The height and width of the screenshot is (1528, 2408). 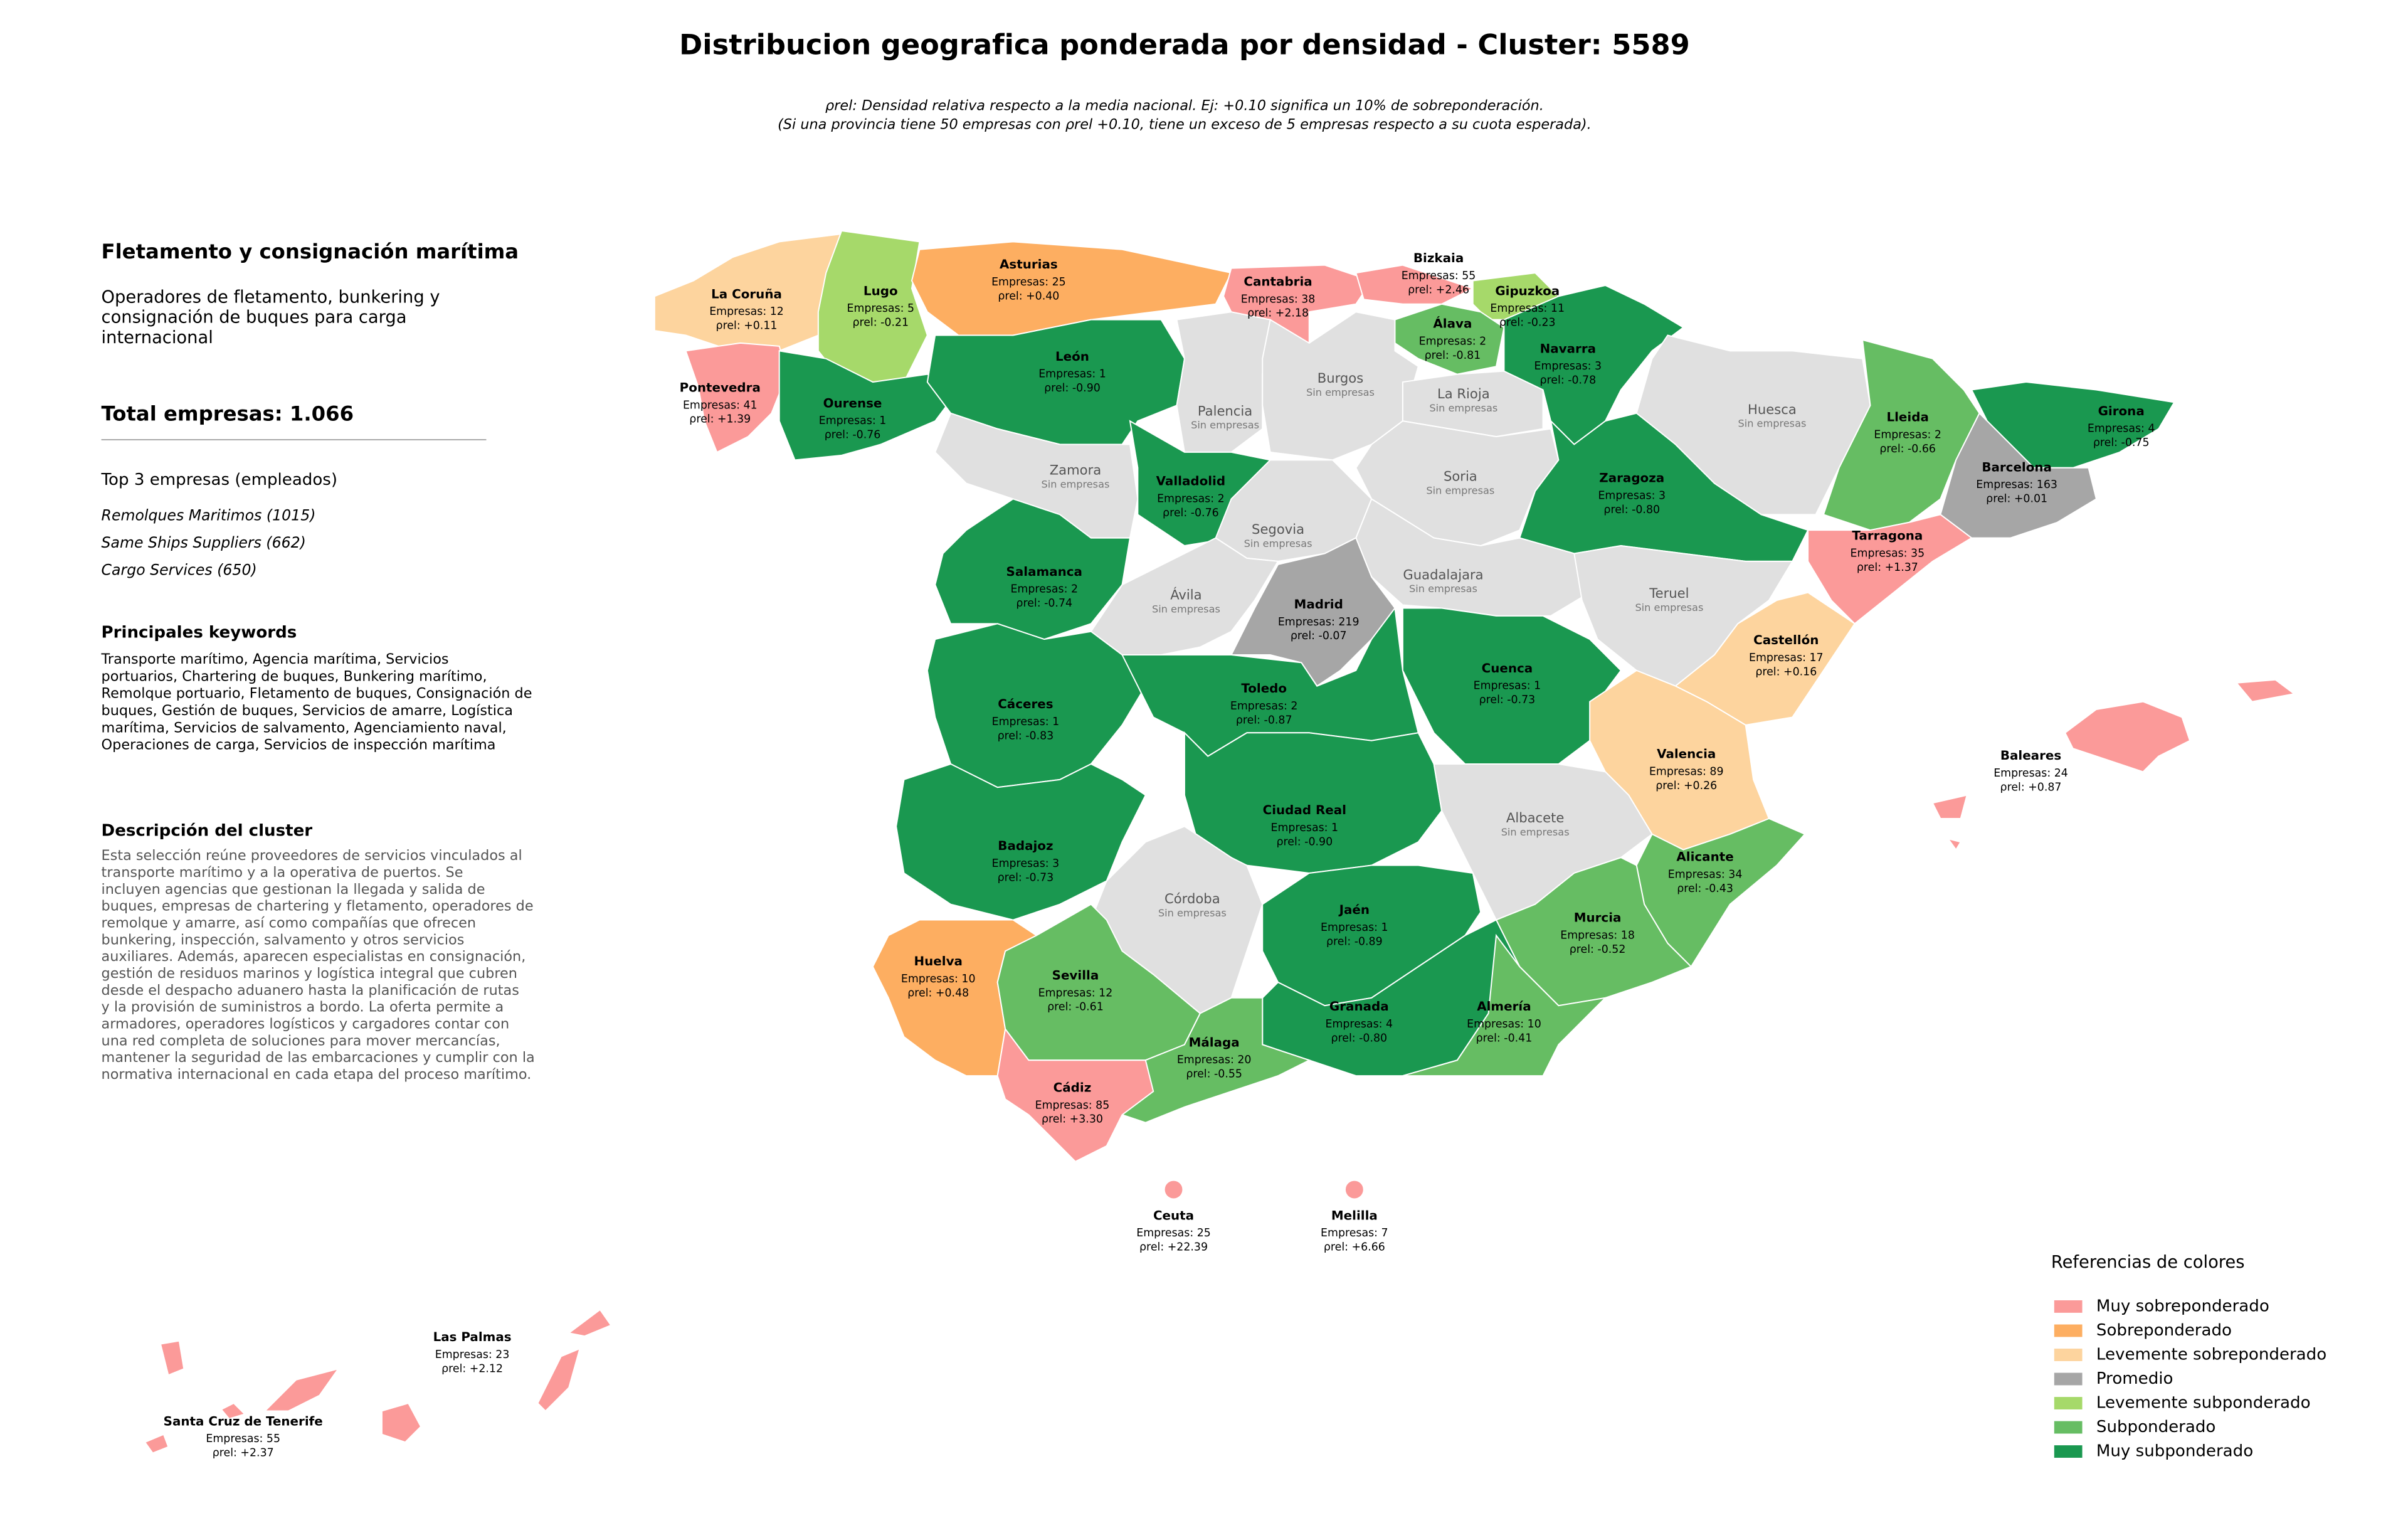 I want to click on province-name: Bizkaia, so click(x=1438, y=258).